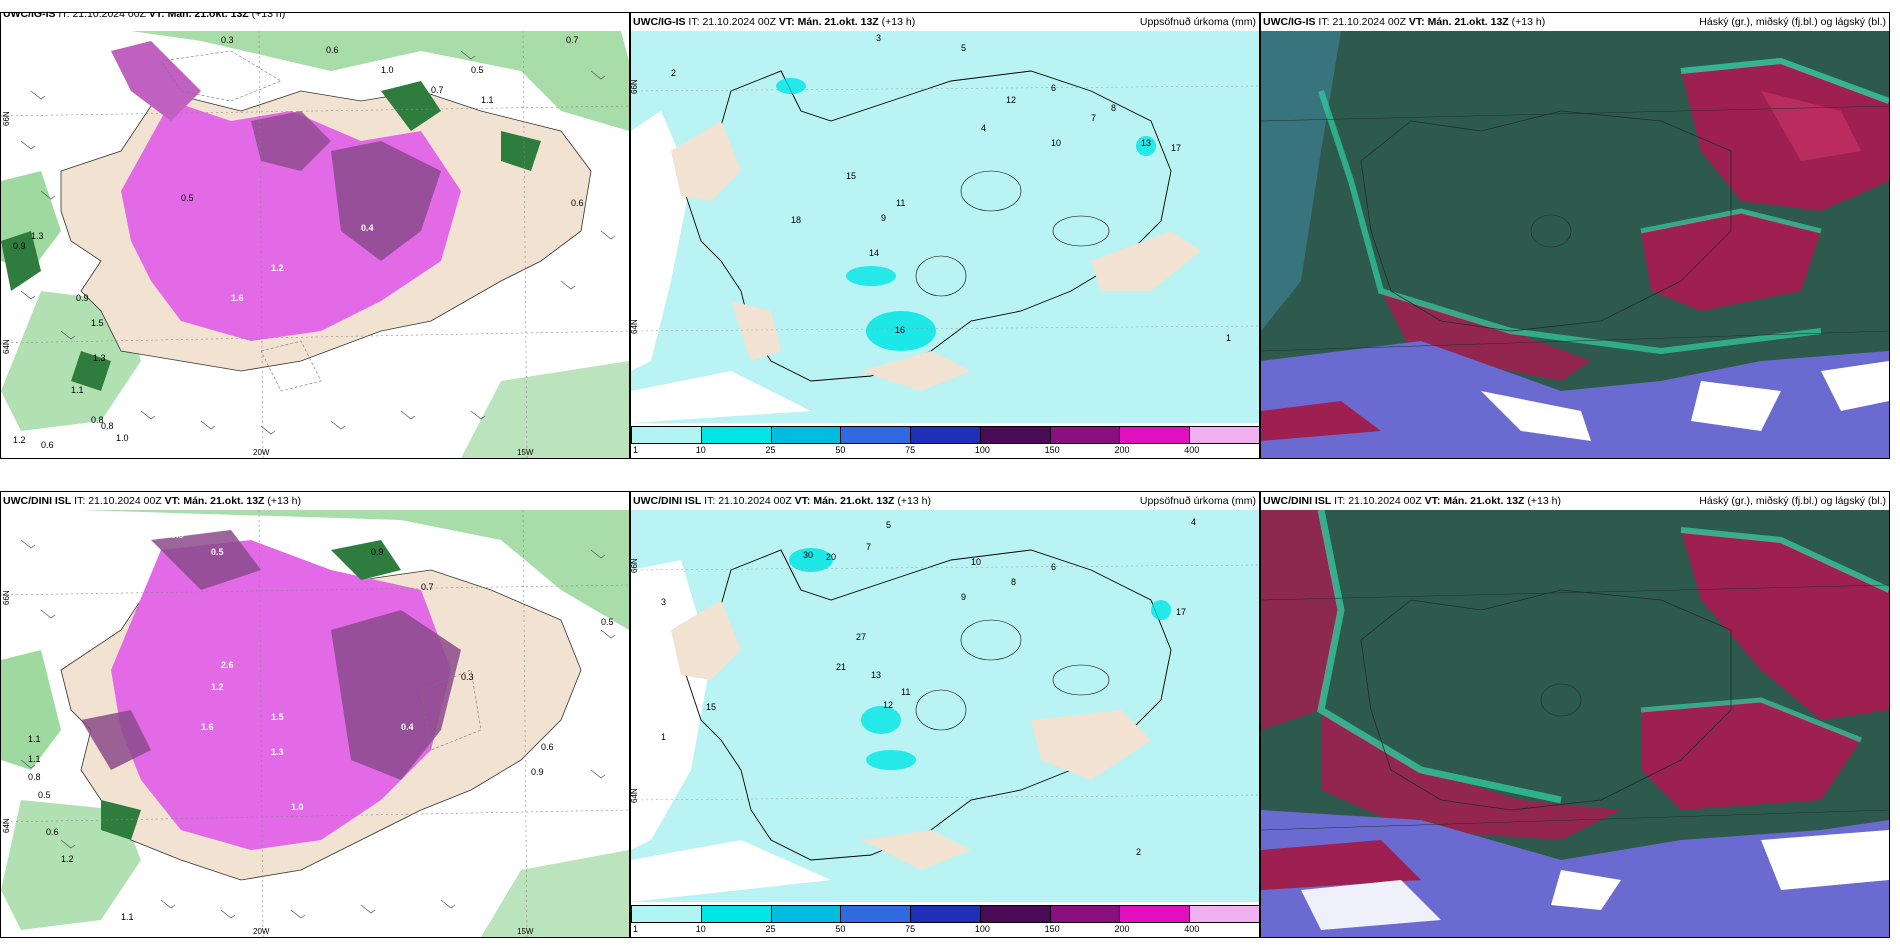 This screenshot has width=1900, height=950. Describe the element at coordinates (874, 253) in the screenshot. I see `value-label: 14` at that location.